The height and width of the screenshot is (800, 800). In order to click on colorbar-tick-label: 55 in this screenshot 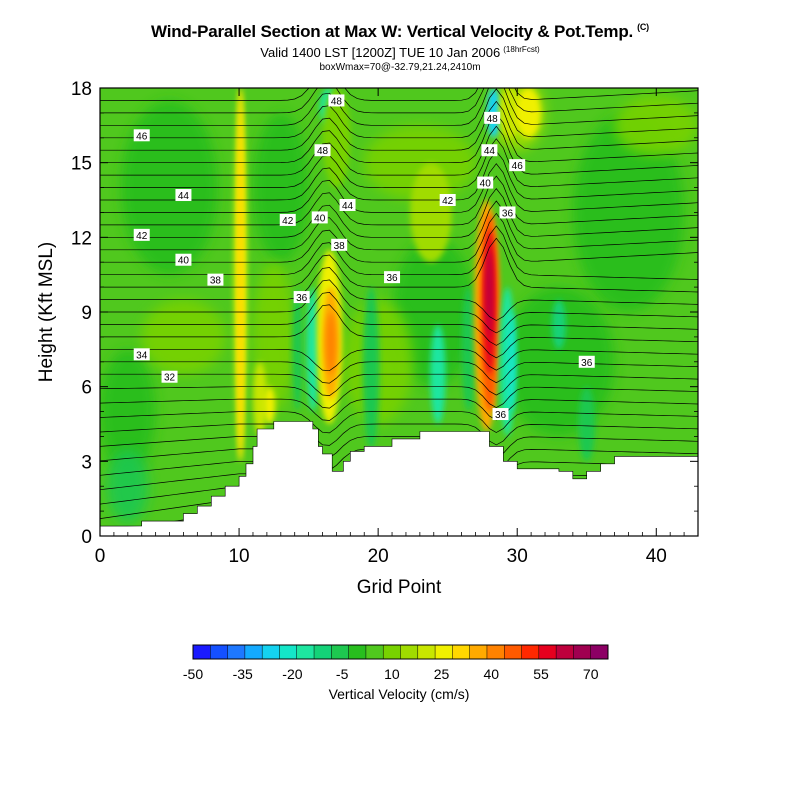, I will do `click(541, 674)`.